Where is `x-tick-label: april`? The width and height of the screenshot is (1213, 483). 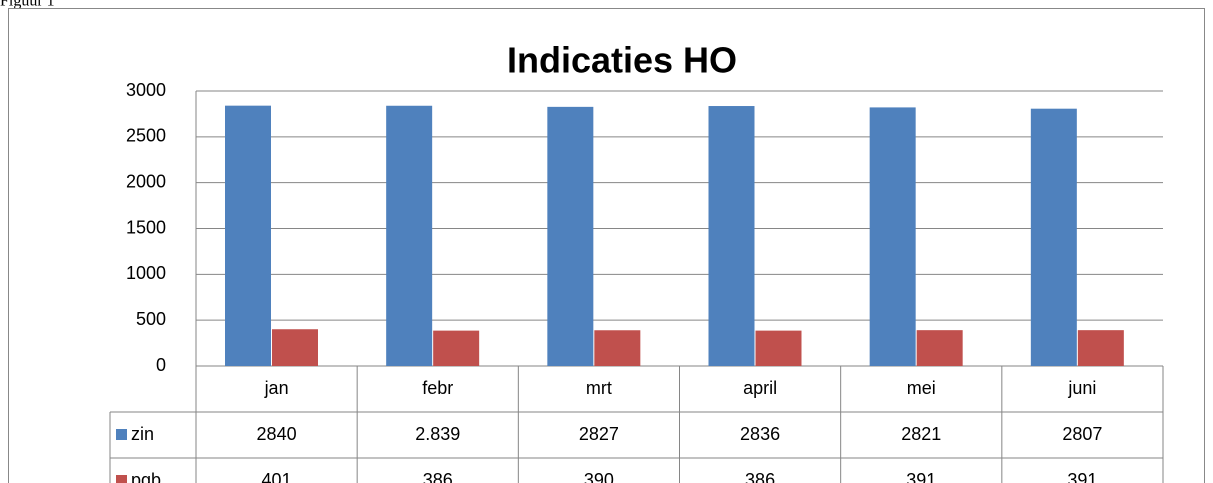 x-tick-label: april is located at coordinates (760, 388).